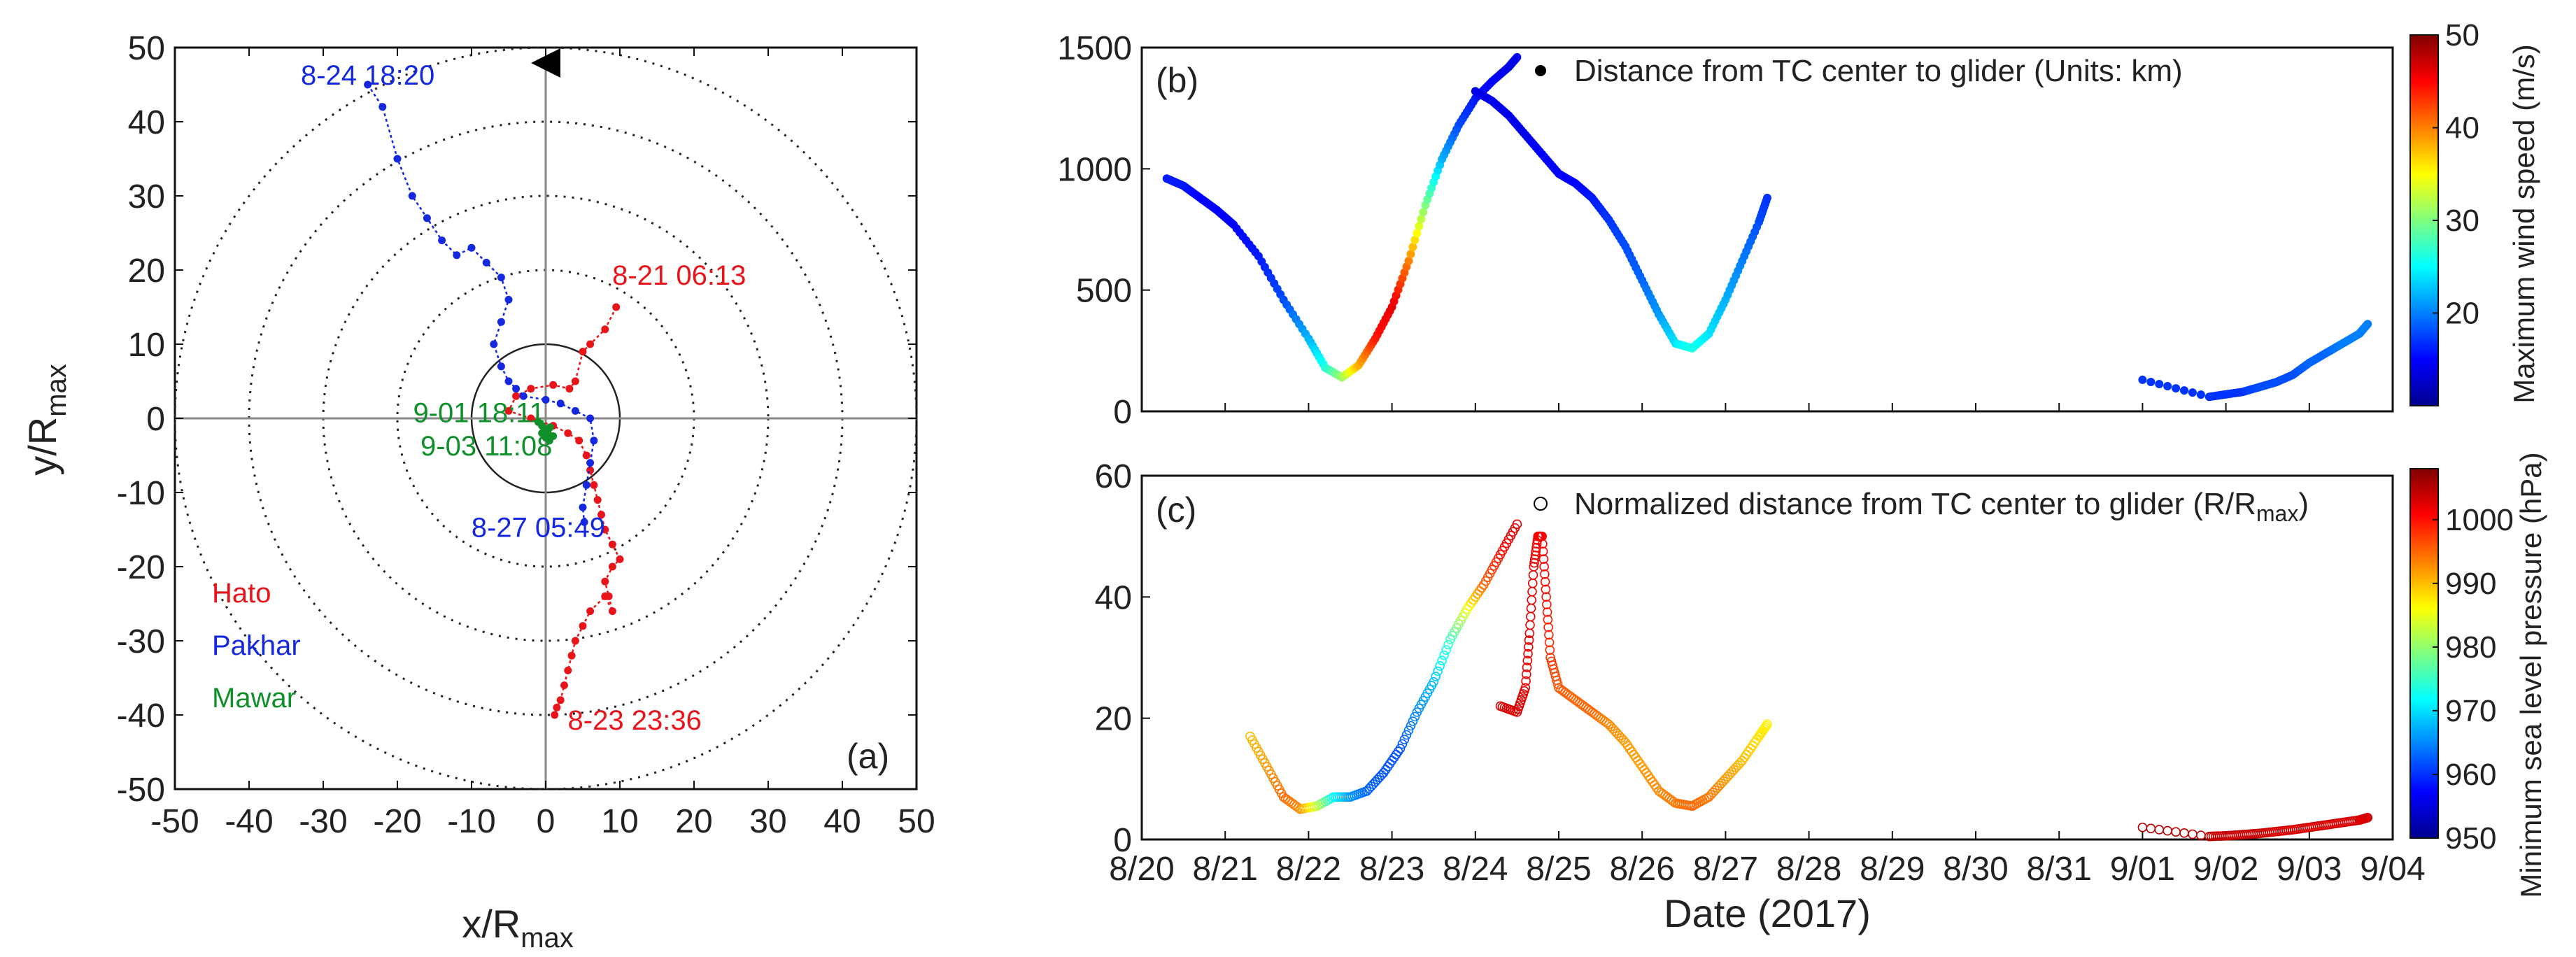  Describe the element at coordinates (1893, 869) in the screenshot. I see `date-tick-label: 8/29` at that location.